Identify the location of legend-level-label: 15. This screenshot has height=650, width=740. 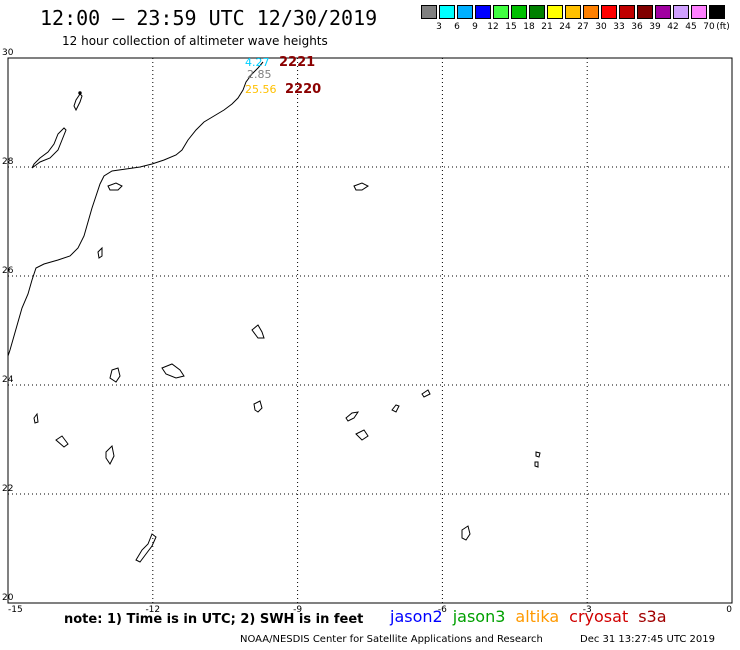
(511, 27).